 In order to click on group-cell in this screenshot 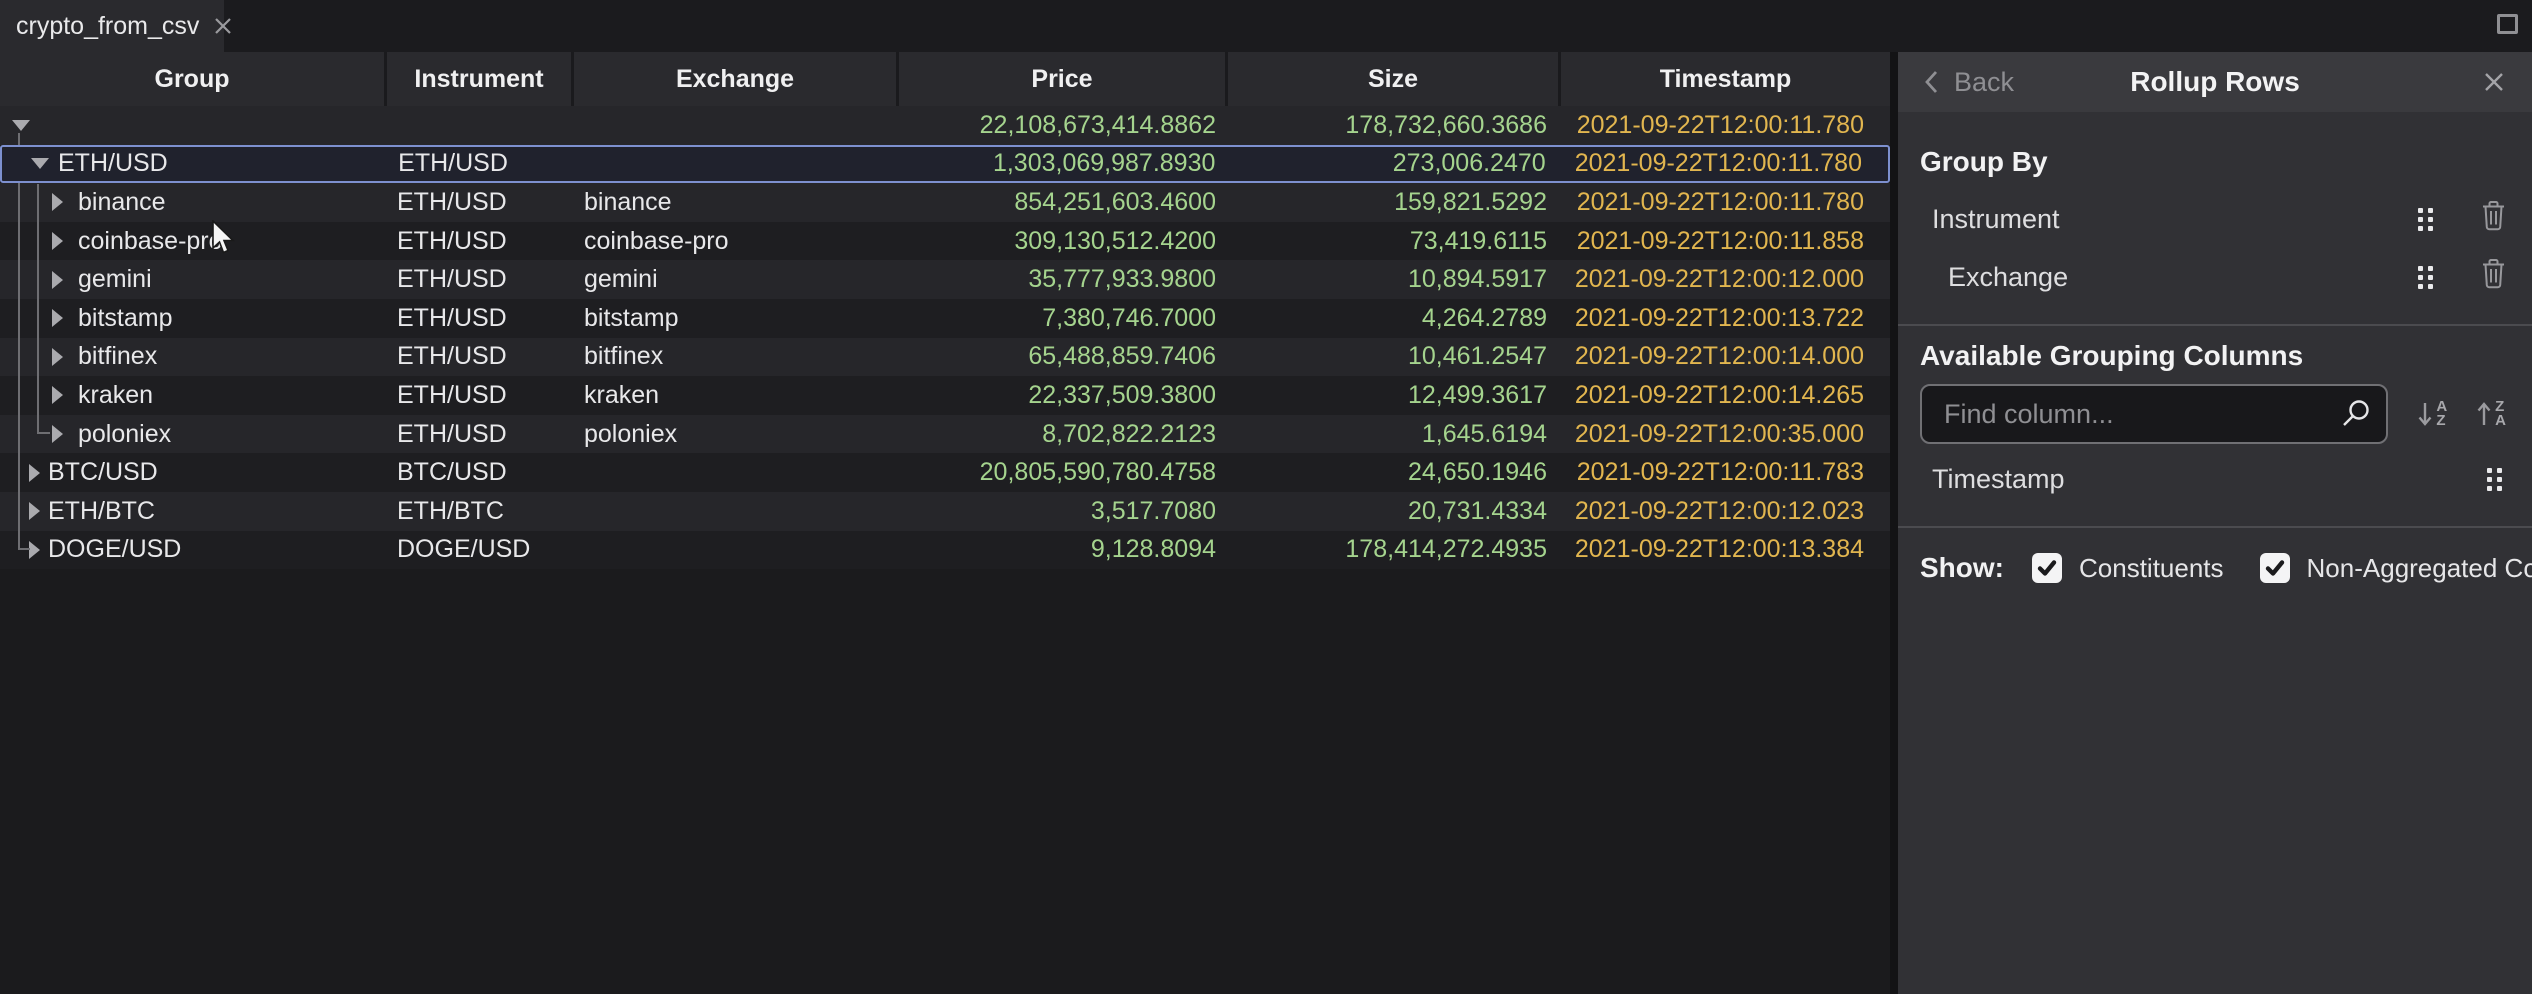, I will do `click(193, 125)`.